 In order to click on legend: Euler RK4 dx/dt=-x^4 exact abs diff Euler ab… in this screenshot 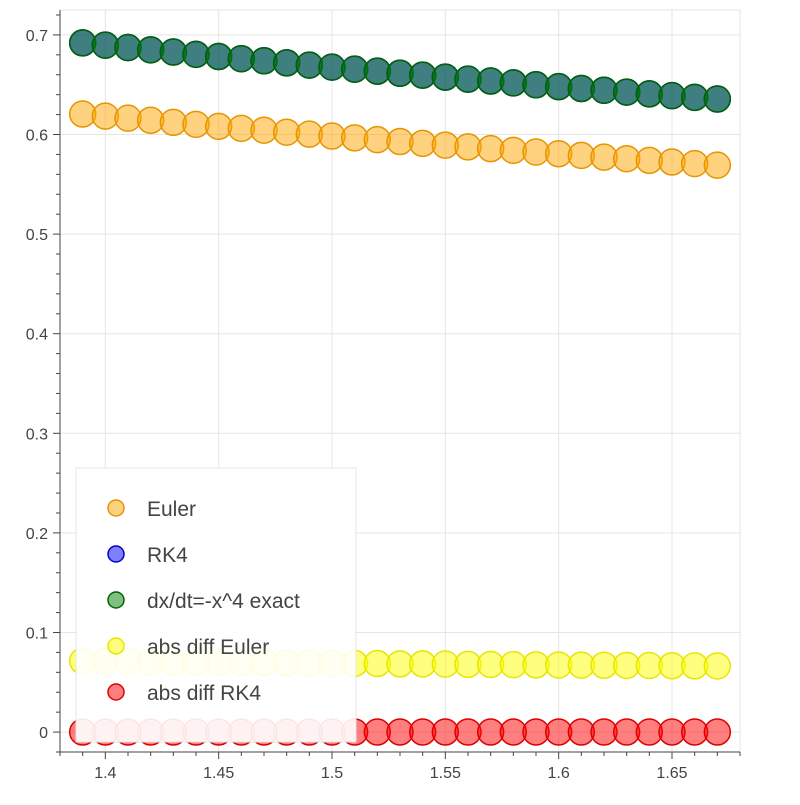, I will do `click(216, 605)`.